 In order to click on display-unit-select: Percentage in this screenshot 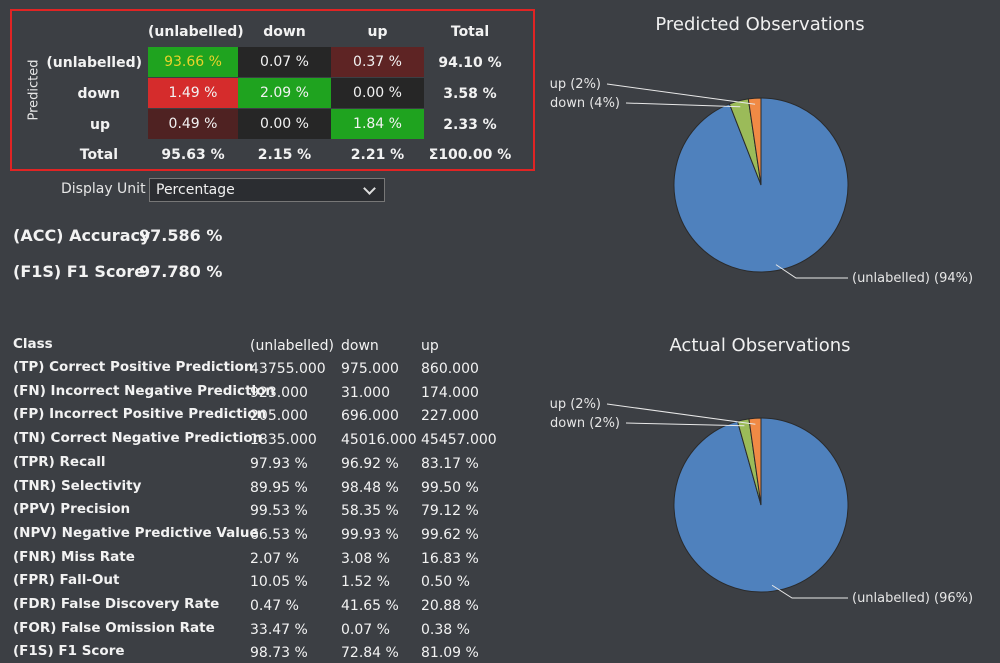, I will do `click(267, 190)`.